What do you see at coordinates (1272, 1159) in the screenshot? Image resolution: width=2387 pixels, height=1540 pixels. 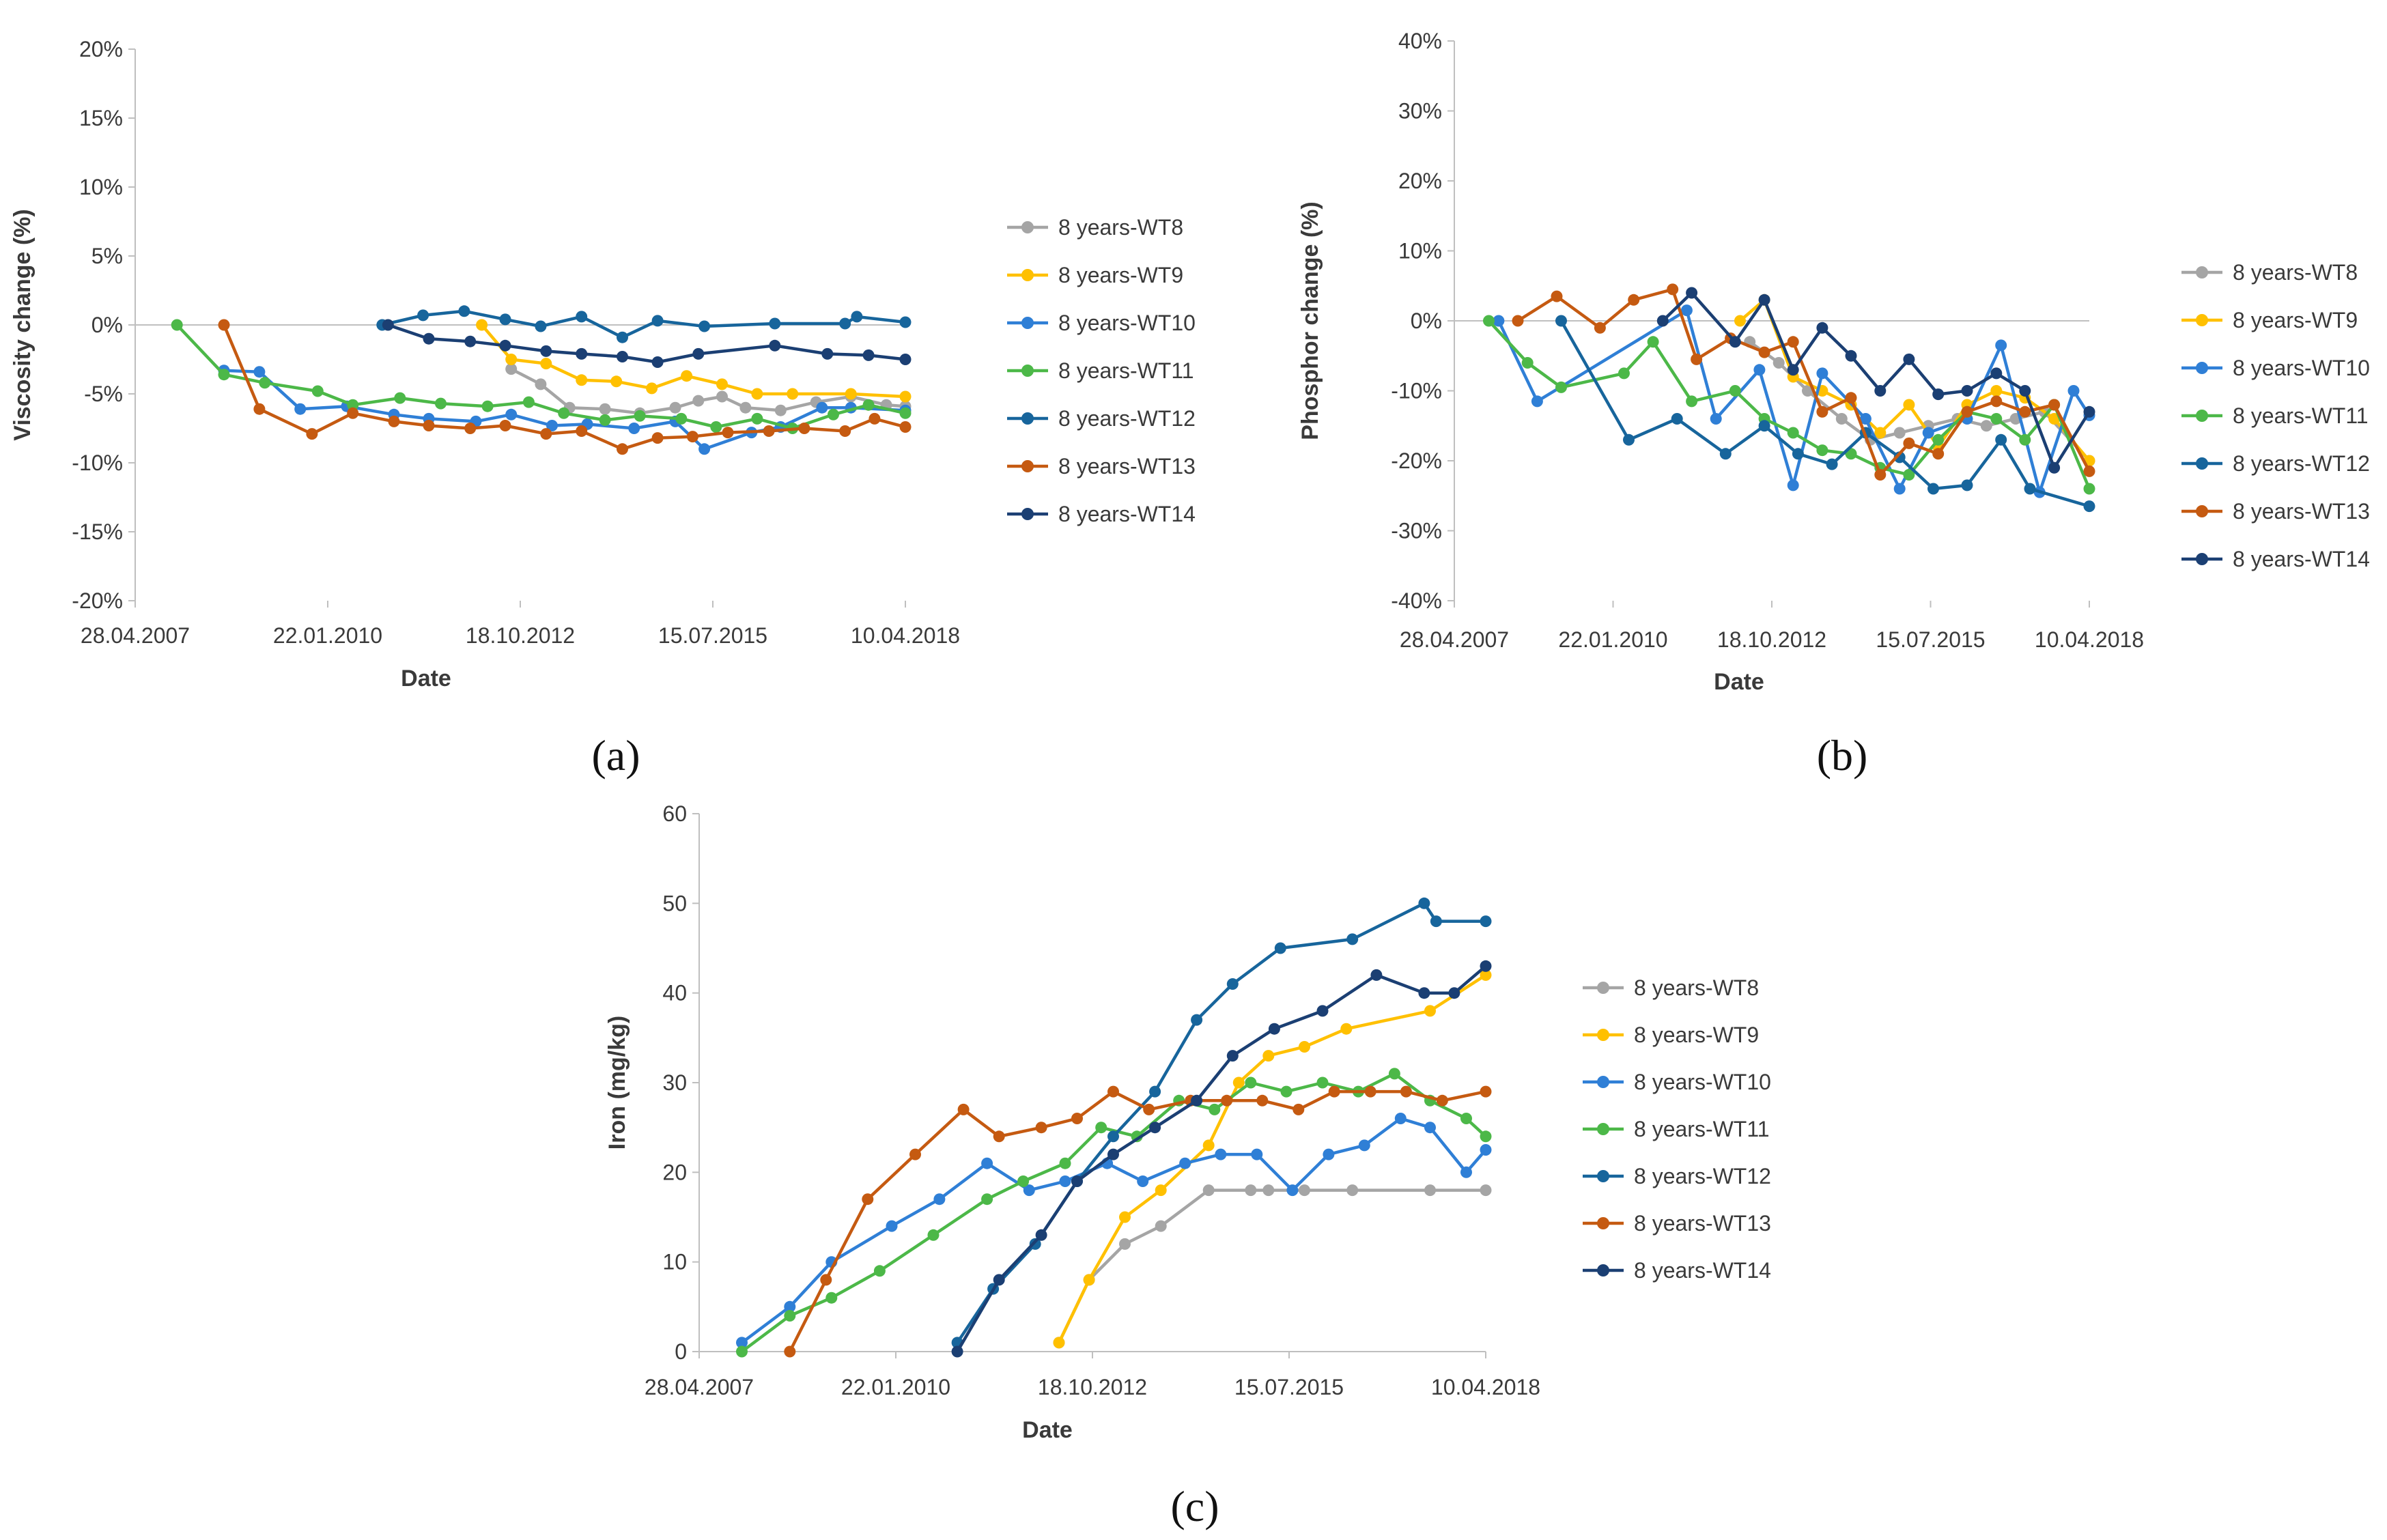 I see `series-wt9` at bounding box center [1272, 1159].